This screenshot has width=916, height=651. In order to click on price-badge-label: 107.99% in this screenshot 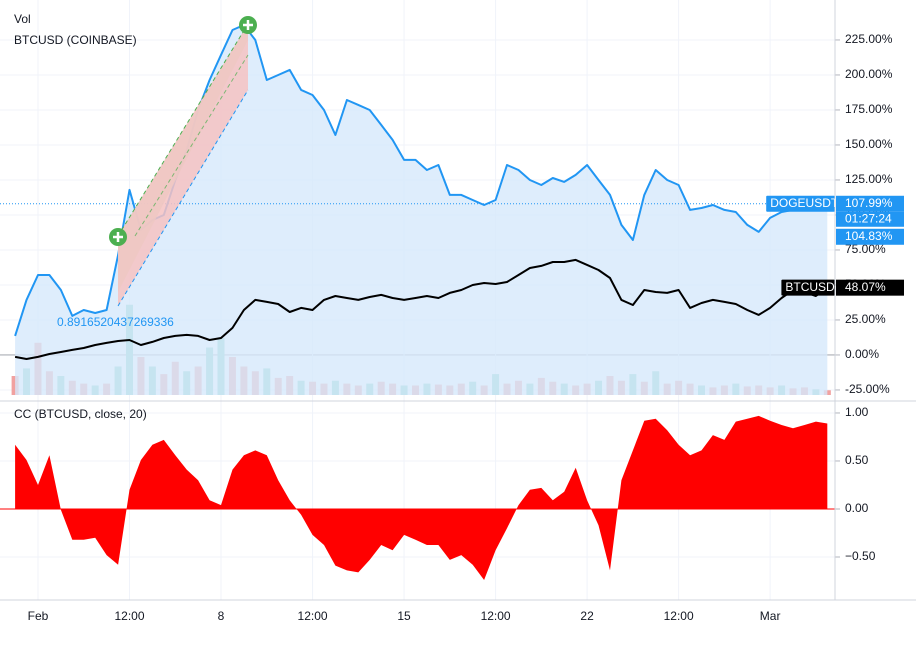, I will do `click(869, 203)`.